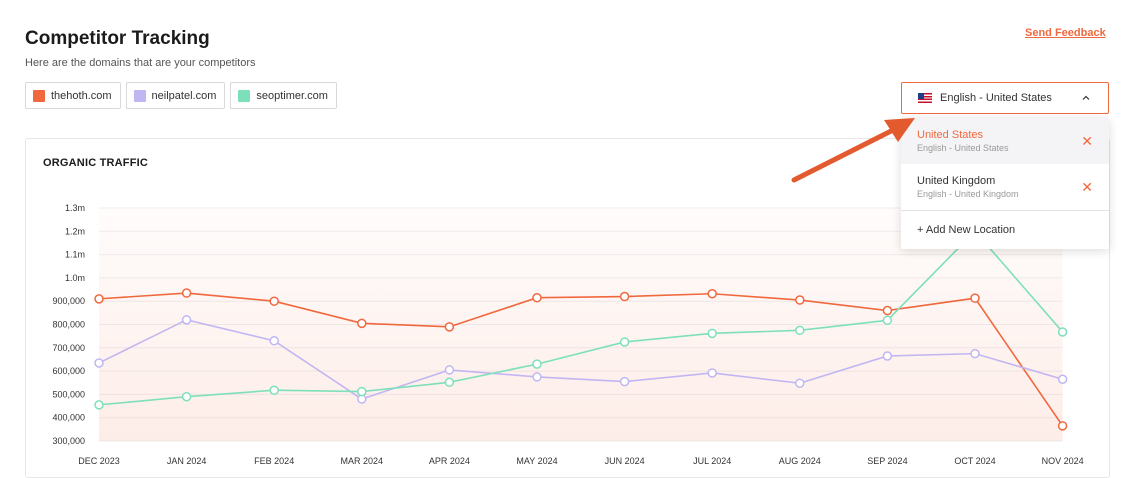  Describe the element at coordinates (996, 98) in the screenshot. I see `locale-select-value: English - United States` at that location.